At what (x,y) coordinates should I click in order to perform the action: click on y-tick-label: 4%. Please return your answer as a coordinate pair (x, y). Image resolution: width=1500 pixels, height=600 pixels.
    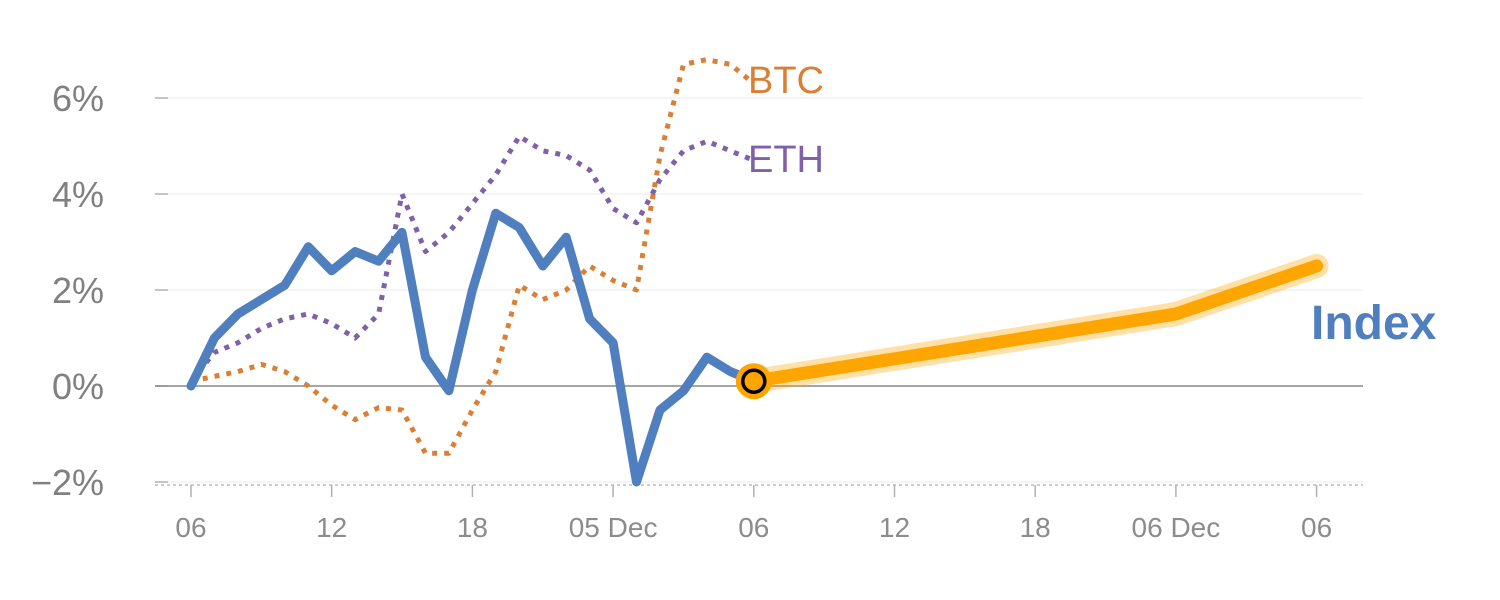
    Looking at the image, I should click on (78, 194).